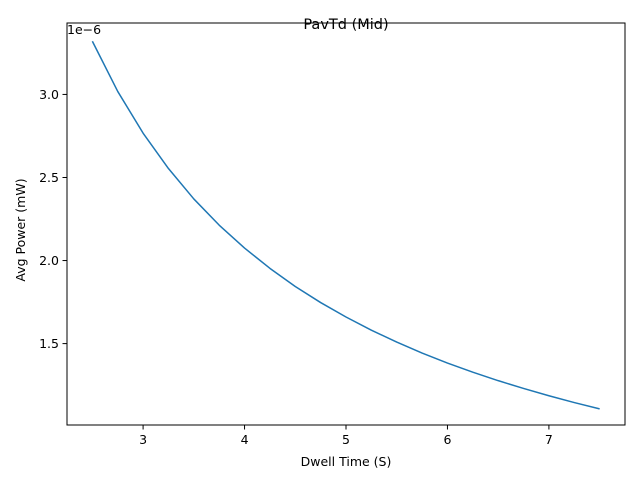 This screenshot has height=480, width=640. I want to click on y-tick-label: 1.5, so click(49, 343).